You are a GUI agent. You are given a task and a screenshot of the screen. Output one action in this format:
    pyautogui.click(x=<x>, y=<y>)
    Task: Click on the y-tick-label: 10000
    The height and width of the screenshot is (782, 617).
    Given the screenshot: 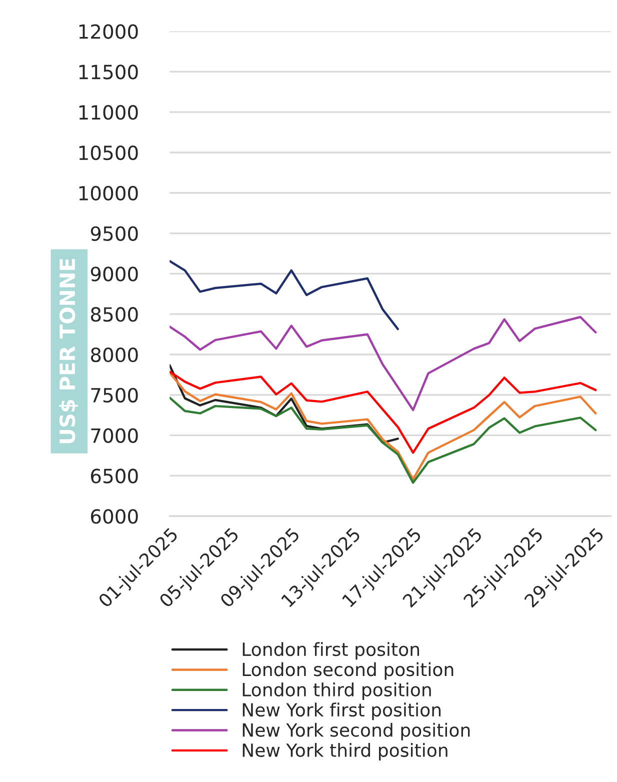 What is the action you would take?
    pyautogui.click(x=108, y=193)
    